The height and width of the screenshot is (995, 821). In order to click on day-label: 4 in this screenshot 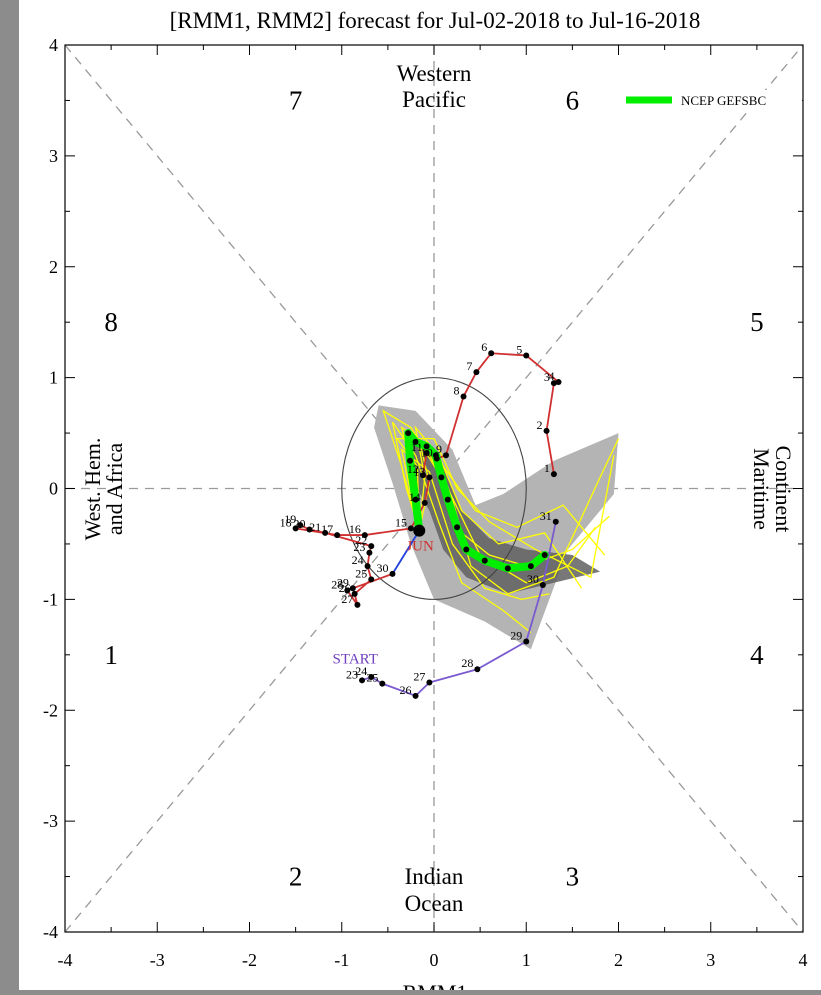, I will do `click(552, 376)`.